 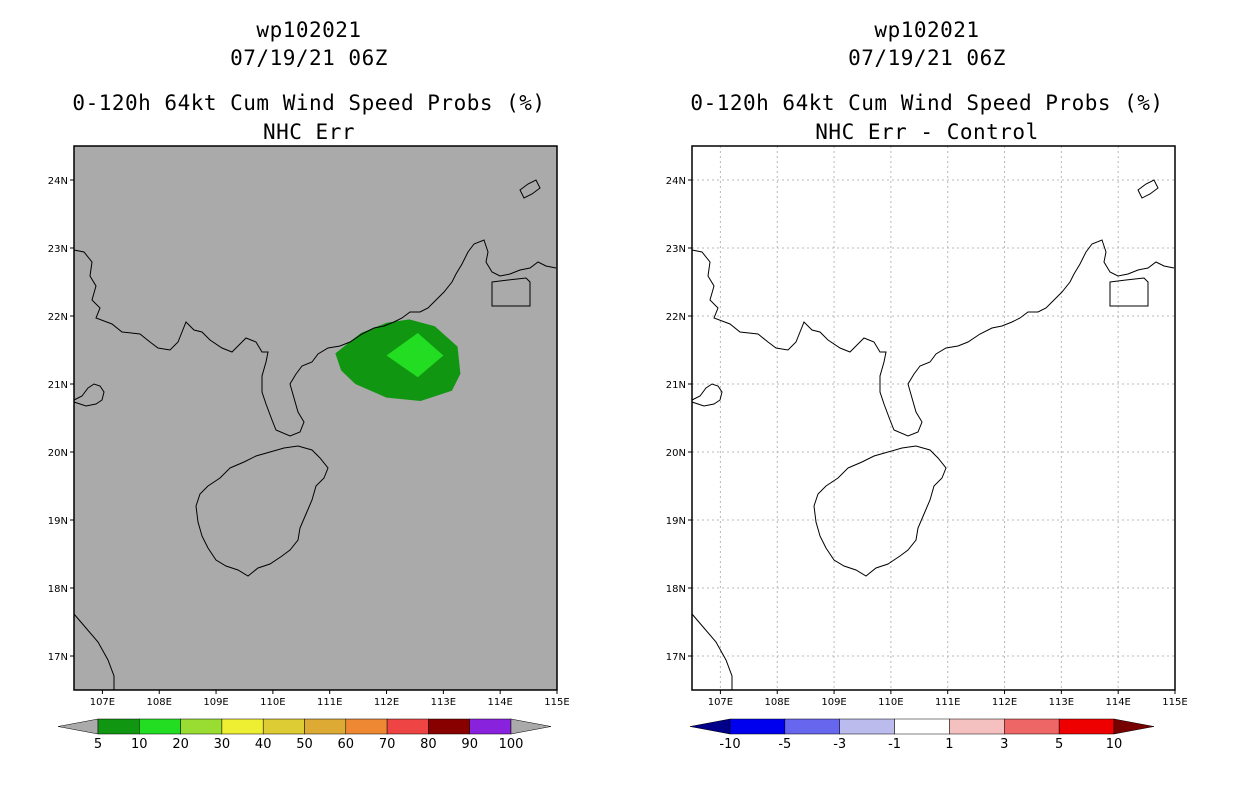 I want to click on colorbar-label: -3, so click(x=839, y=744).